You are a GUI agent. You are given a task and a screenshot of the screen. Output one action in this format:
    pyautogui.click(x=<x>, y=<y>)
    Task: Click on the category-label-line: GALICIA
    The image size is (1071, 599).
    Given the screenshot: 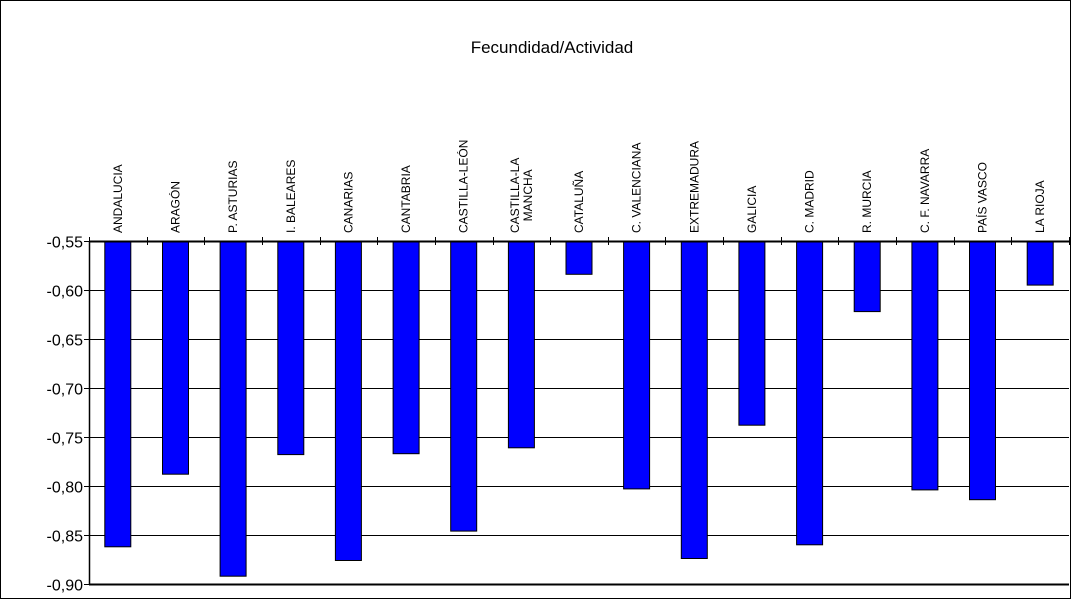 What is the action you would take?
    pyautogui.click(x=752, y=209)
    